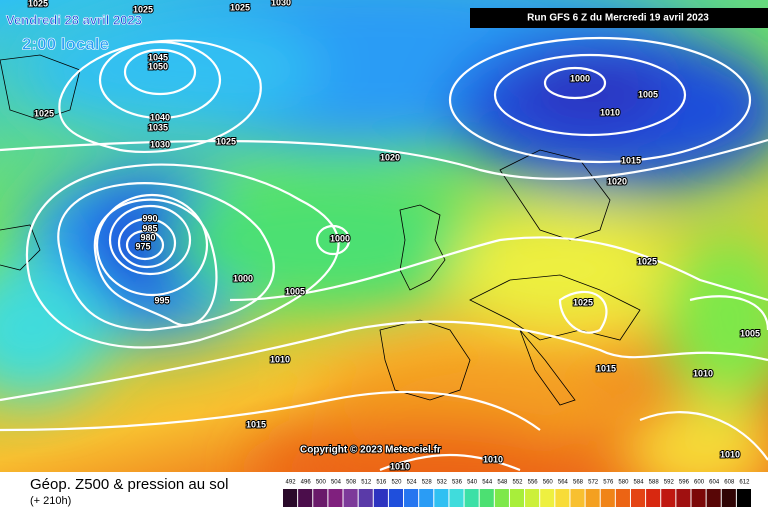 Image resolution: width=768 pixels, height=512 pixels. Describe the element at coordinates (336, 483) in the screenshot. I see `scale-label: 504` at that location.